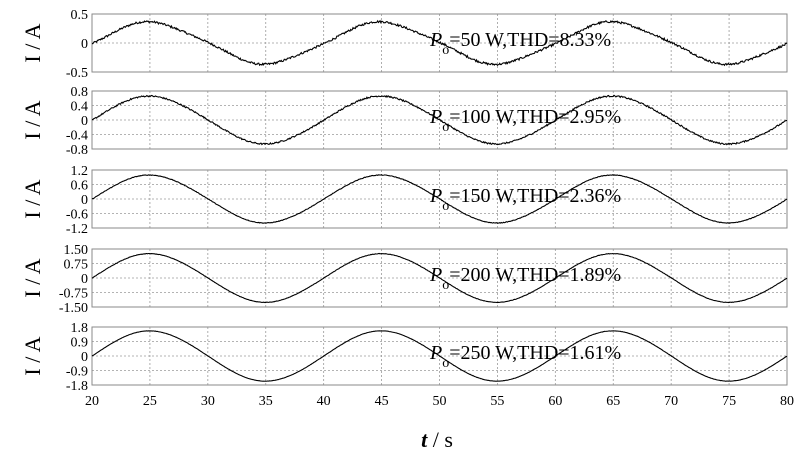  What do you see at coordinates (324, 401) in the screenshot?
I see `x-tick-label: 40` at bounding box center [324, 401].